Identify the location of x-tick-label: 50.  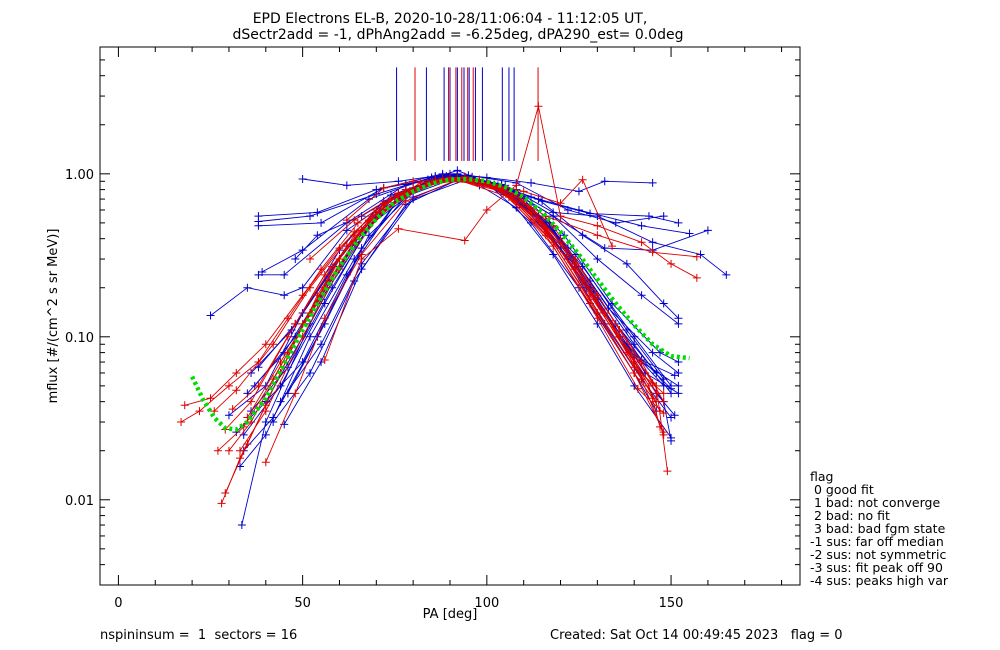
(302, 603).